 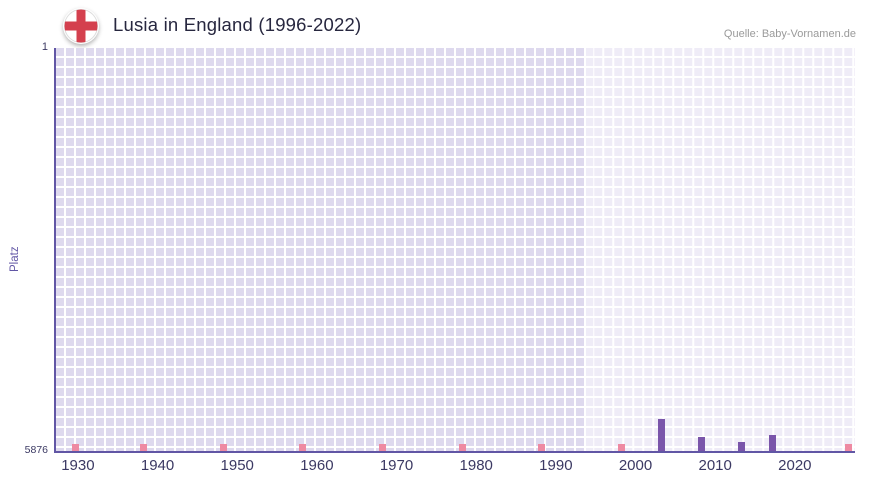 I want to click on x-axis-tick-label: 1940, so click(x=157, y=465).